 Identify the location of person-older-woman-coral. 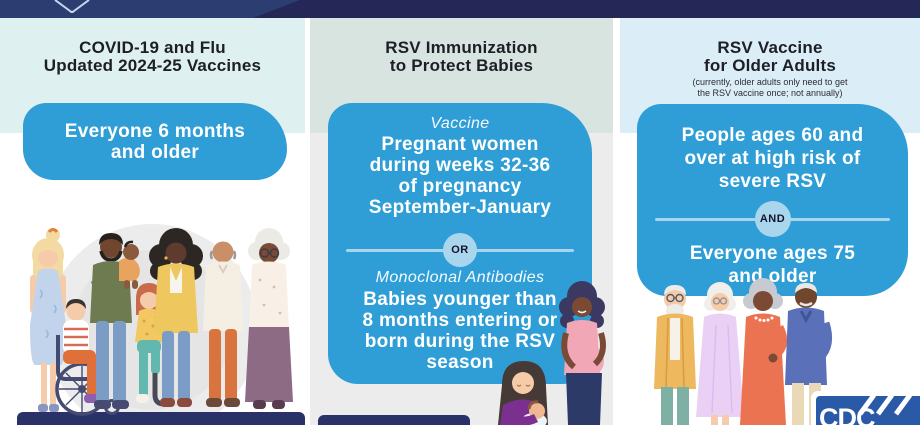
(764, 351).